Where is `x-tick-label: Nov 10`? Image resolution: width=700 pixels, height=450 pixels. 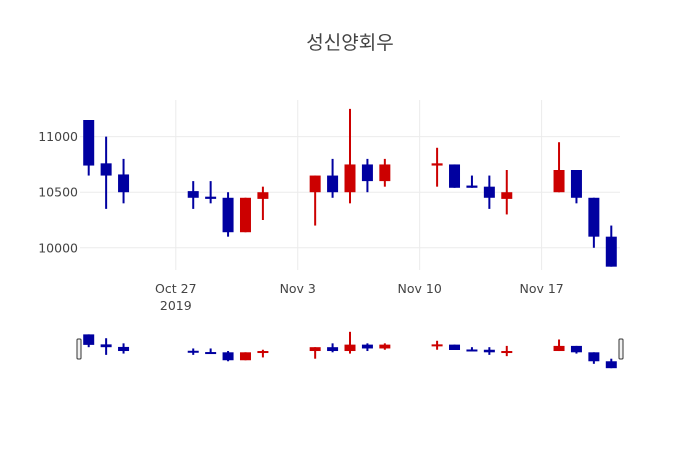
x-tick-label: Nov 10 is located at coordinates (420, 288).